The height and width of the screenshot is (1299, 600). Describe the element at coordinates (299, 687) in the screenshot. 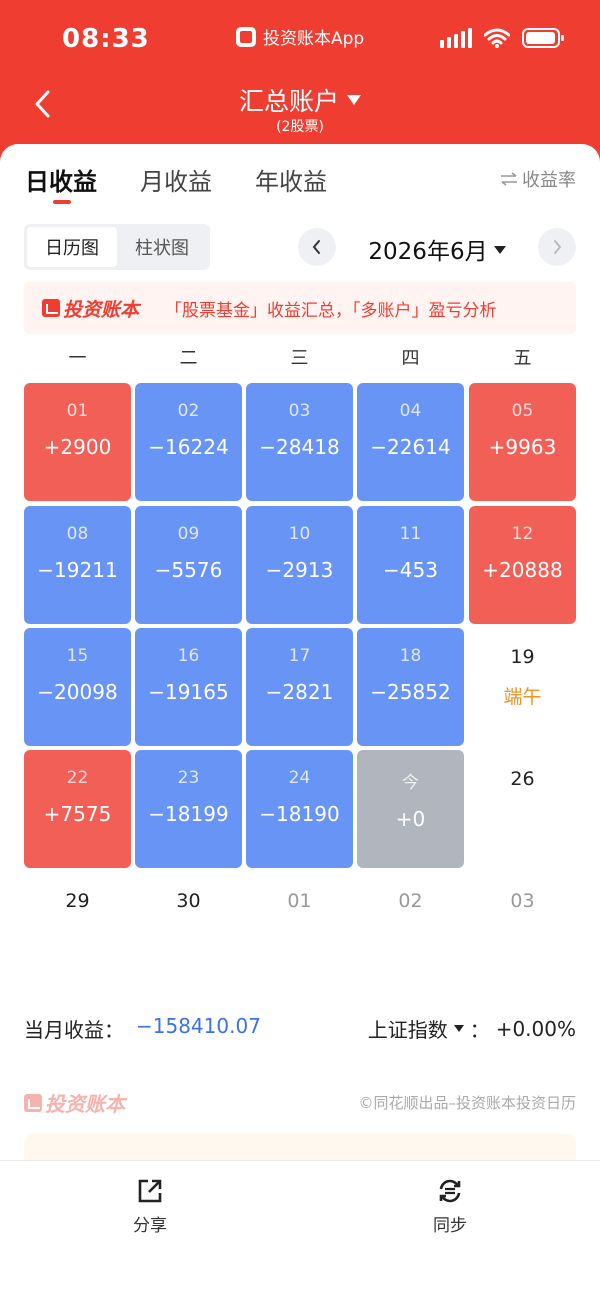

I see `calendar-day: 17 −2821` at that location.